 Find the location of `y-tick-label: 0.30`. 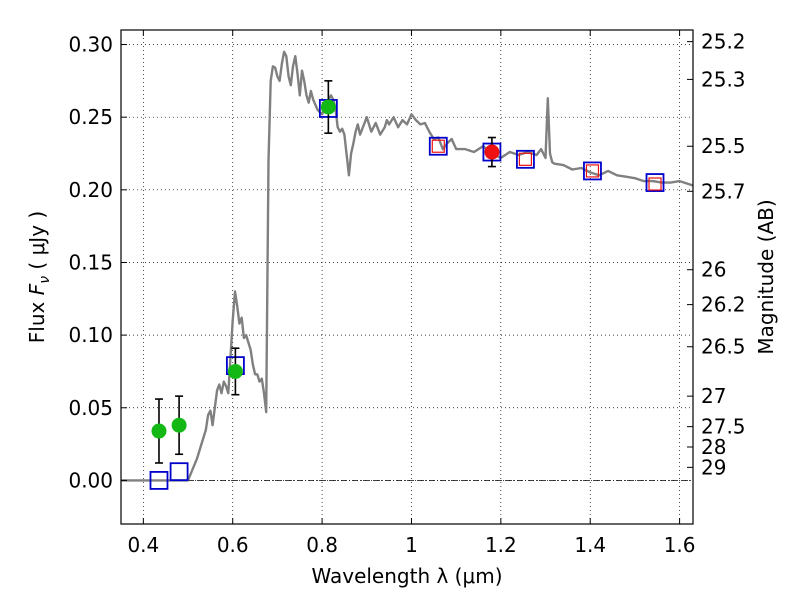

y-tick-label: 0.30 is located at coordinates (90, 45).